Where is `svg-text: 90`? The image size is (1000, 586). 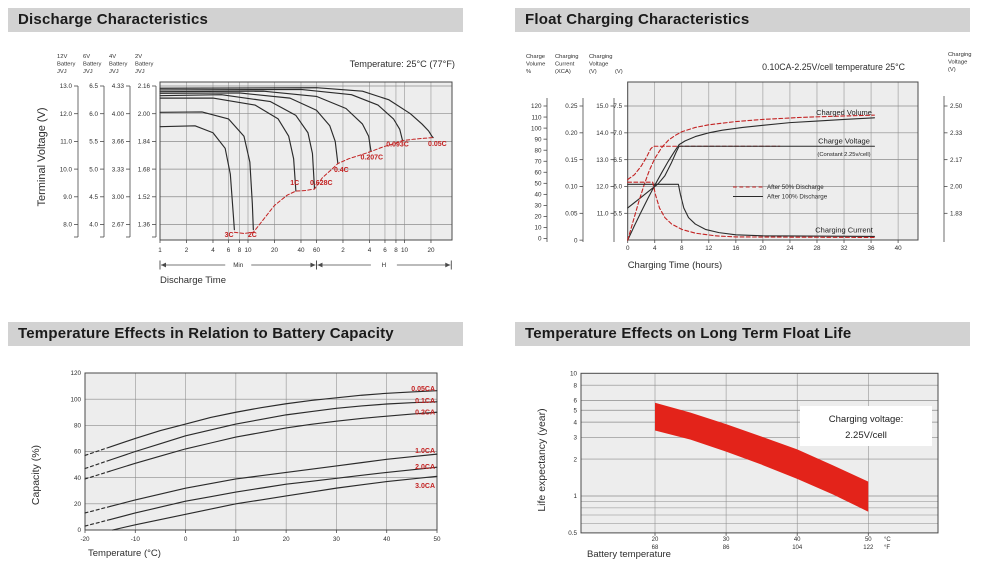 svg-text: 90 is located at coordinates (538, 139).